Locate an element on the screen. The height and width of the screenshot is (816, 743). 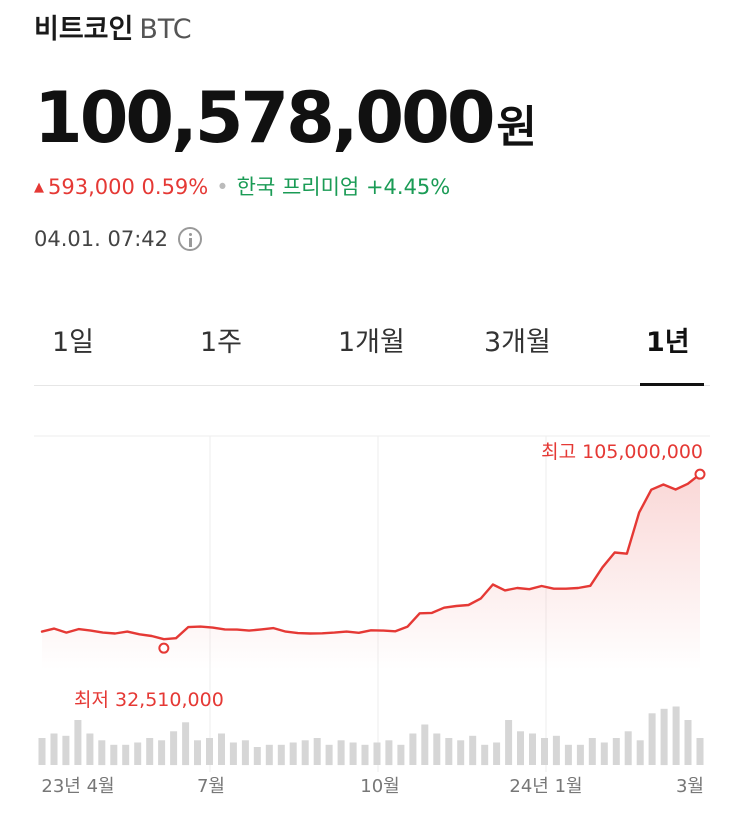
asset-symbol: BTC is located at coordinates (165, 29).